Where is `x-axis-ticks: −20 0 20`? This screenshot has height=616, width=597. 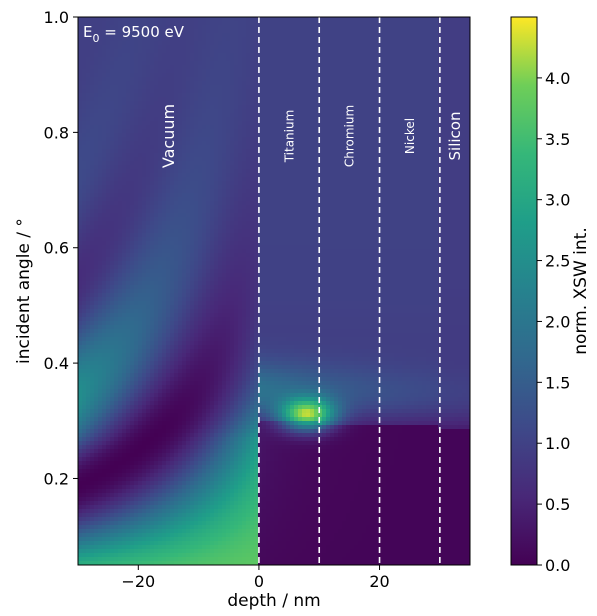 x-axis-ticks: −20 0 20 is located at coordinates (255, 578).